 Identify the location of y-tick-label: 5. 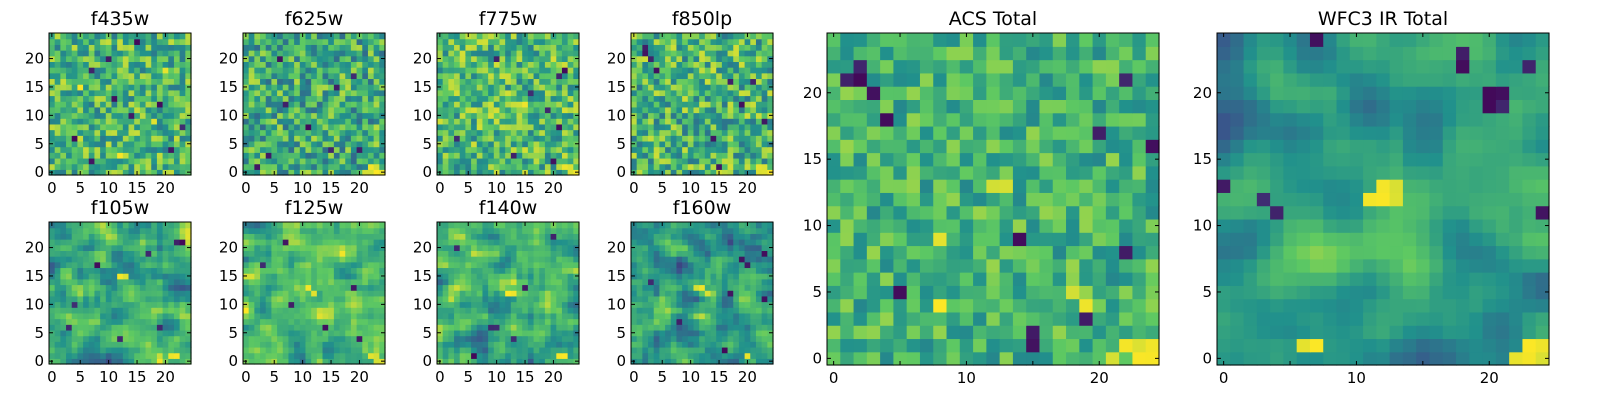
(233, 333).